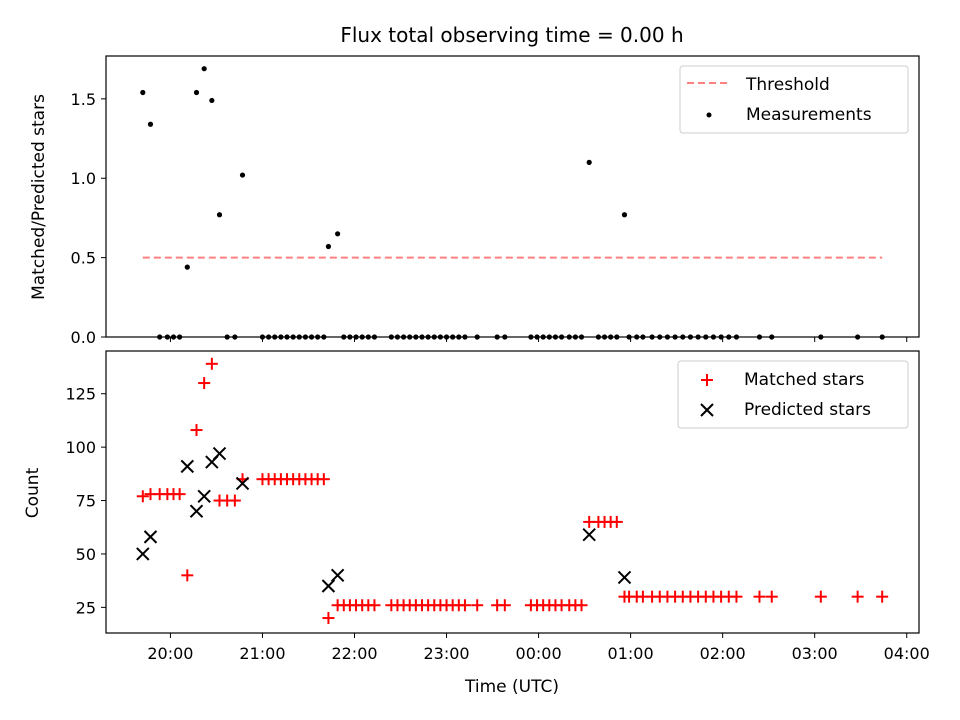  What do you see at coordinates (631, 653) in the screenshot?
I see `bottom-x-tick-label: 01:00` at bounding box center [631, 653].